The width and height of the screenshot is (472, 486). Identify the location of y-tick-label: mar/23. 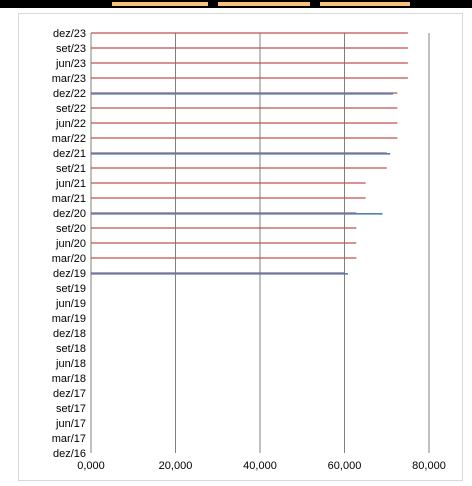
(69, 79).